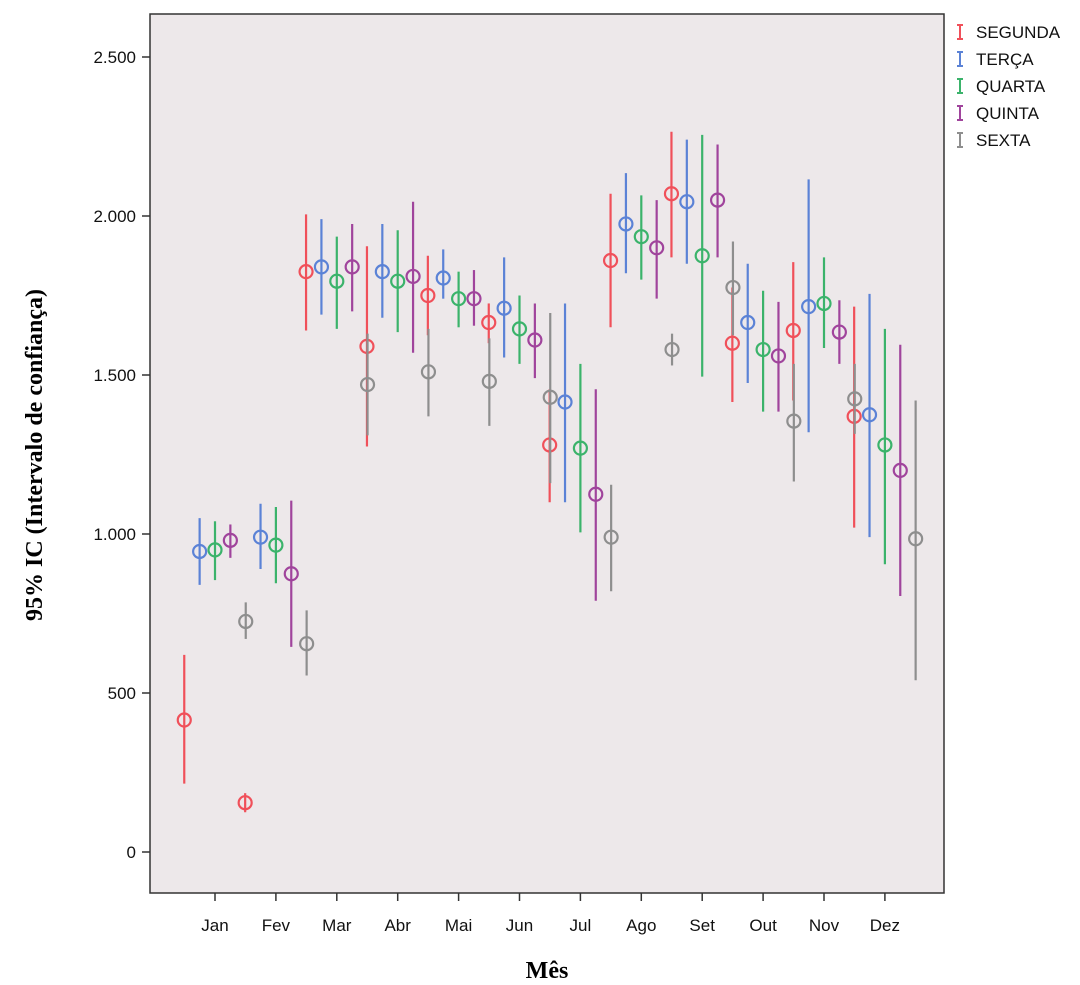 The height and width of the screenshot is (985, 1080). I want to click on legend-label: QUINTA, so click(1008, 113).